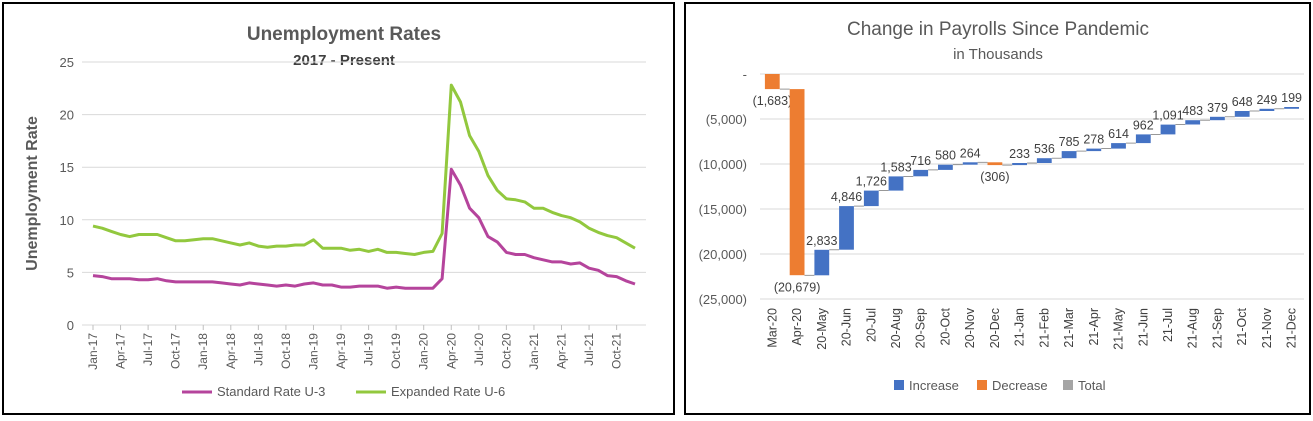  What do you see at coordinates (846, 197) in the screenshot?
I see `data-label: 4,846` at bounding box center [846, 197].